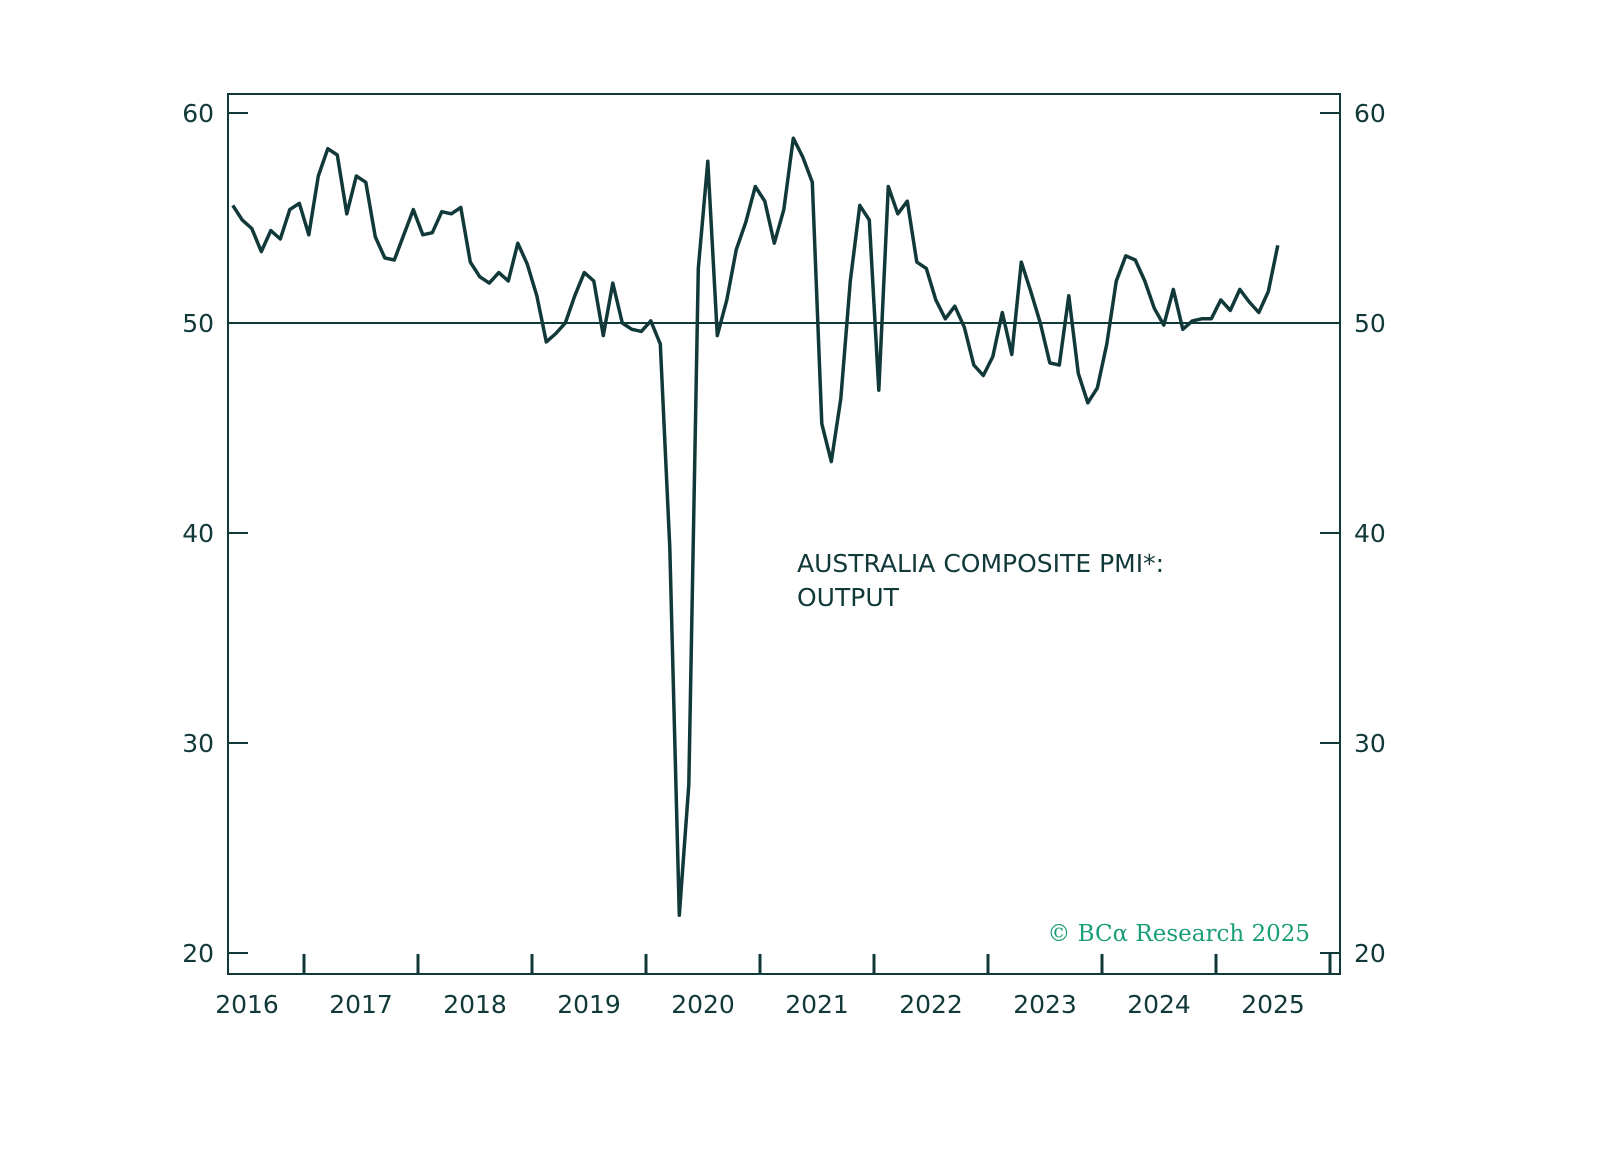 This screenshot has width=1597, height=1149. What do you see at coordinates (931, 1004) in the screenshot?
I see `x-tick-label: 2022` at bounding box center [931, 1004].